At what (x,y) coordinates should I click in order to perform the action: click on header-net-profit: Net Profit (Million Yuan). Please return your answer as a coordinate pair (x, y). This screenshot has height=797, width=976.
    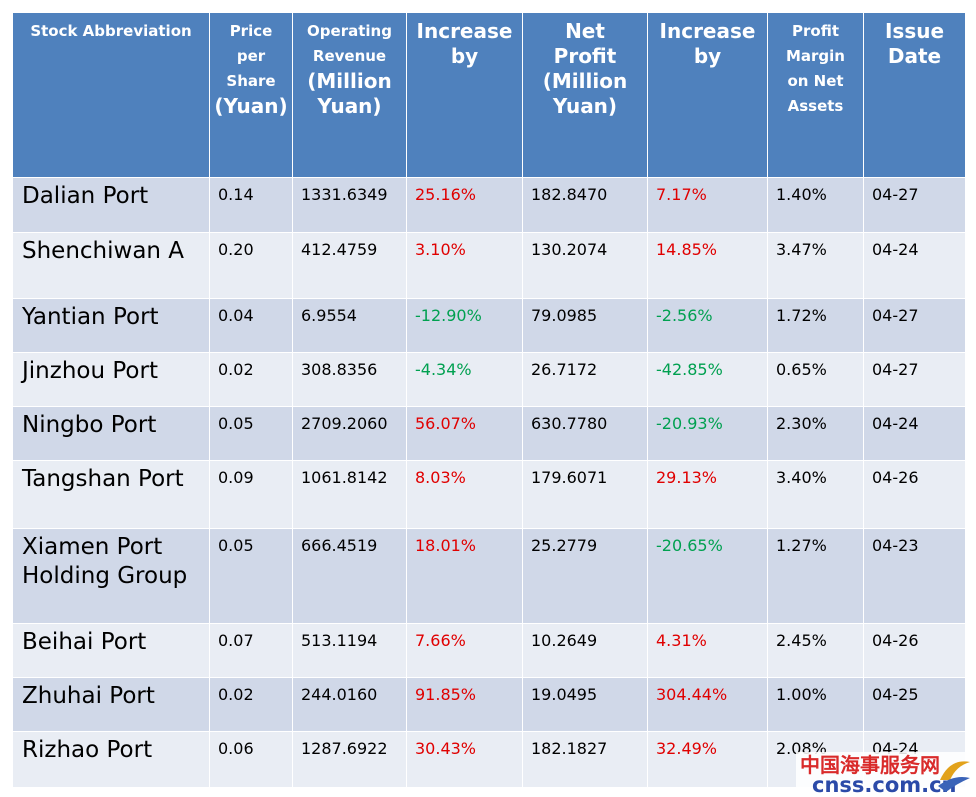
    Looking at the image, I should click on (585, 95).